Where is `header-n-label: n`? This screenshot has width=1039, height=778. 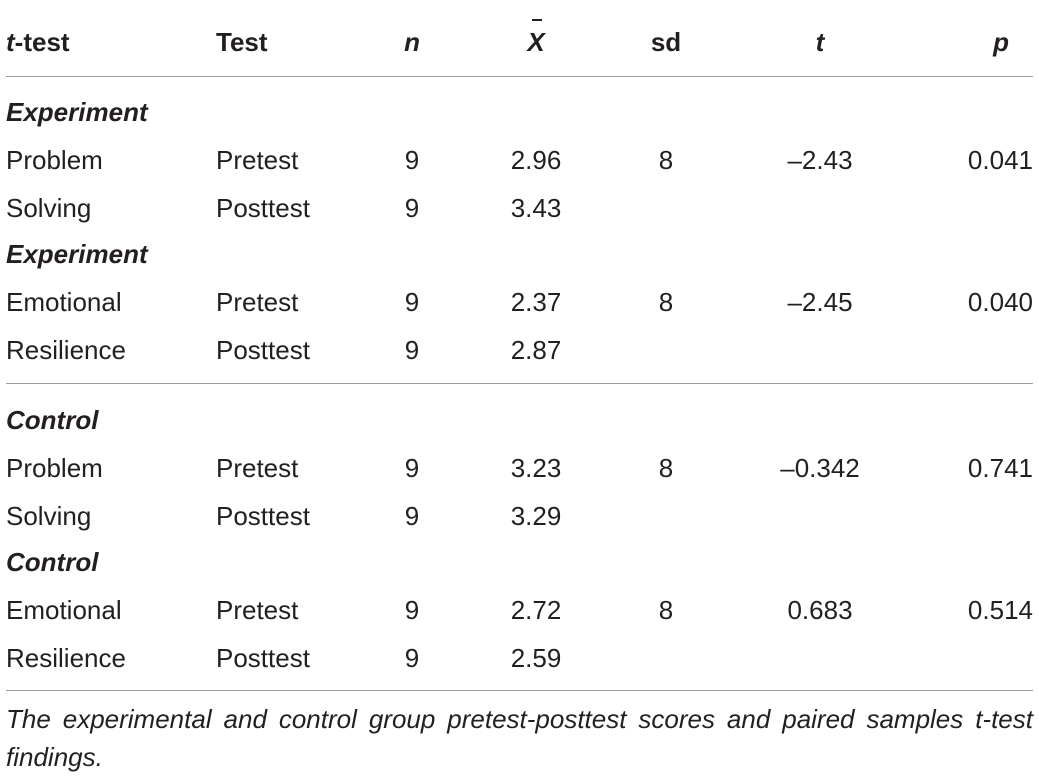
header-n-label: n is located at coordinates (412, 42).